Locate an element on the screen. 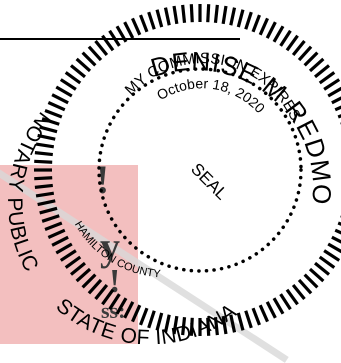 Image resolution: width=341 pixels, height=363 pixels. seal-title-text: NOTARY PUBLIC is located at coordinates (29, 192).